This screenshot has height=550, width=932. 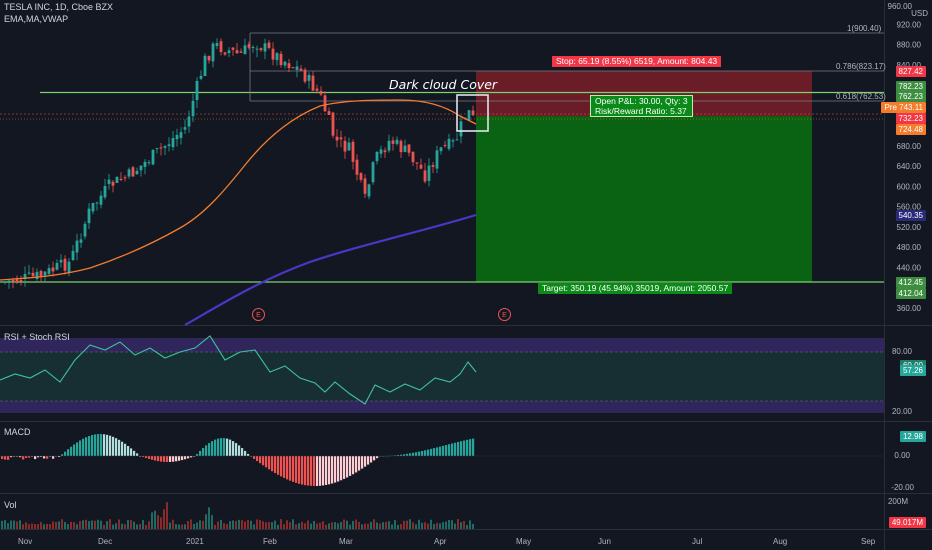 I want to click on earnings-badge-1: E, so click(x=258, y=314).